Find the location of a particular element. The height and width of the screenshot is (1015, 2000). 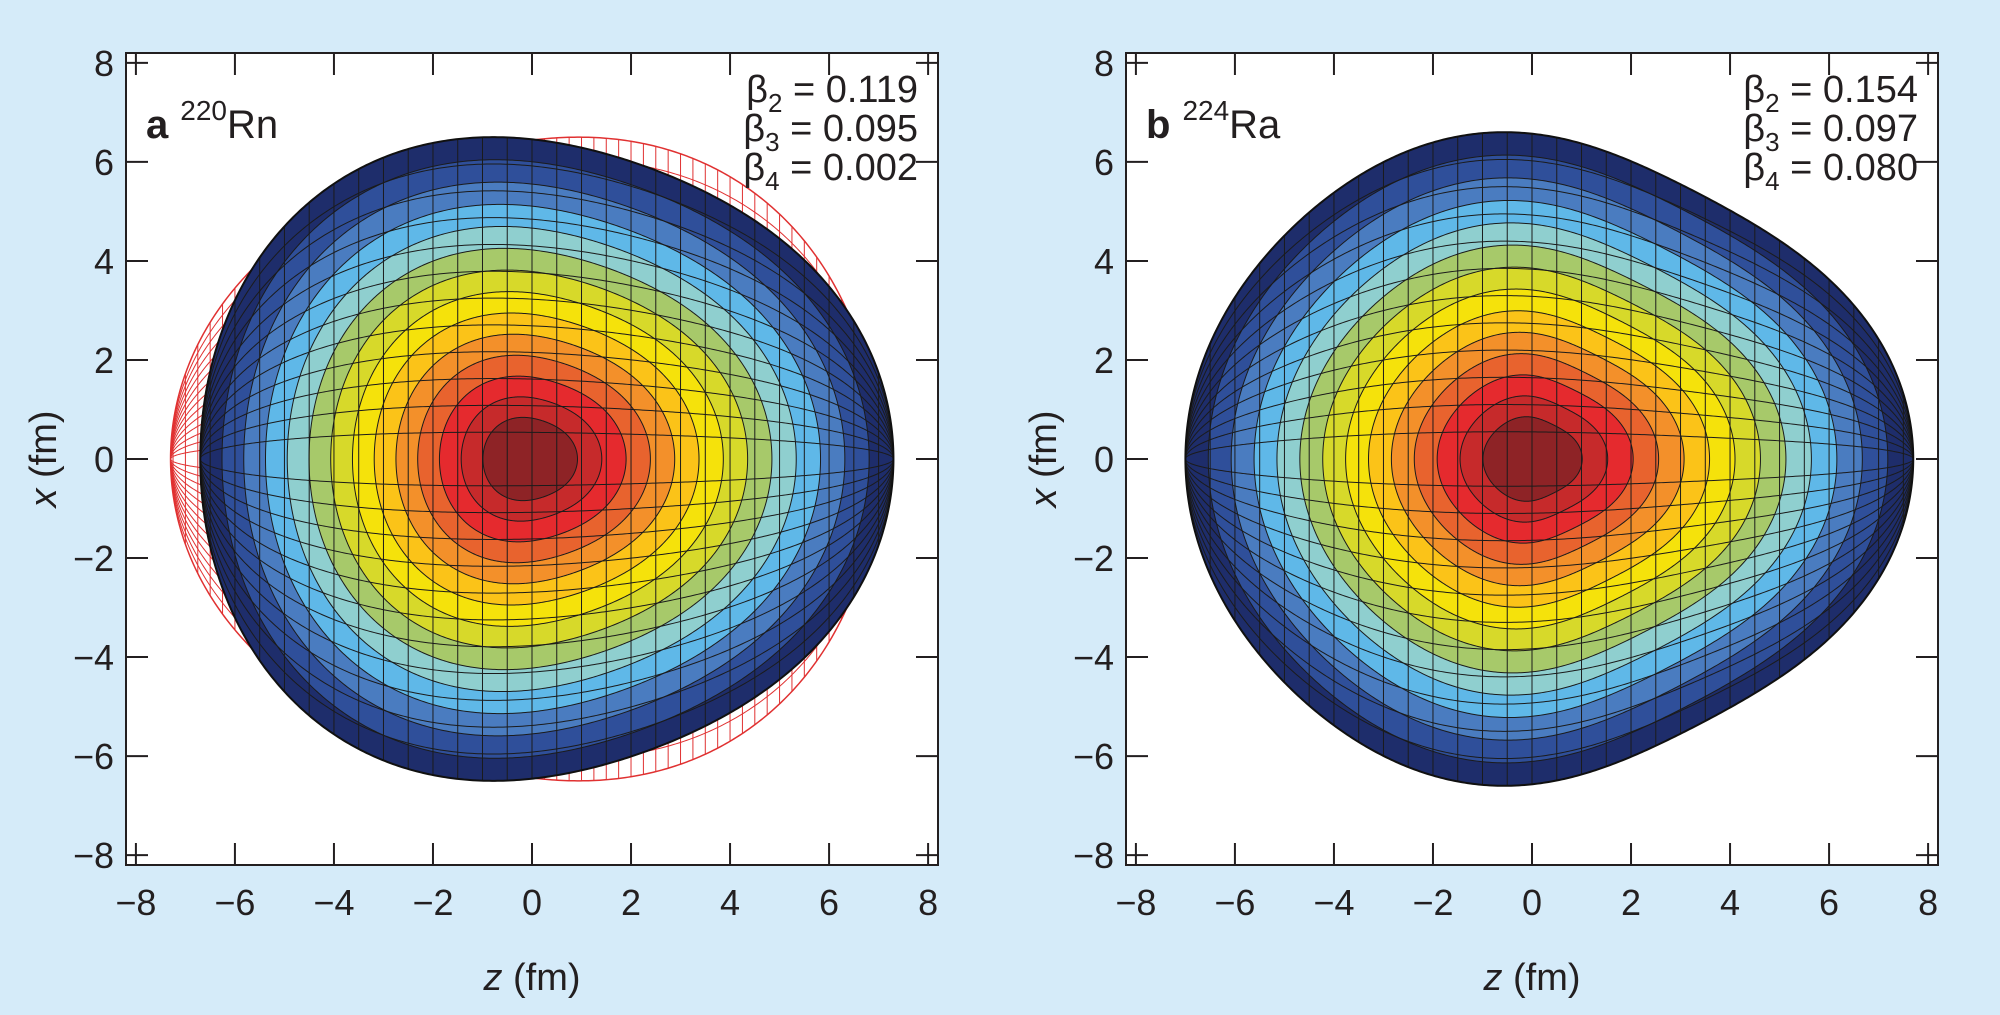

beta2-label: β2 = 0.119 is located at coordinates (832, 93).